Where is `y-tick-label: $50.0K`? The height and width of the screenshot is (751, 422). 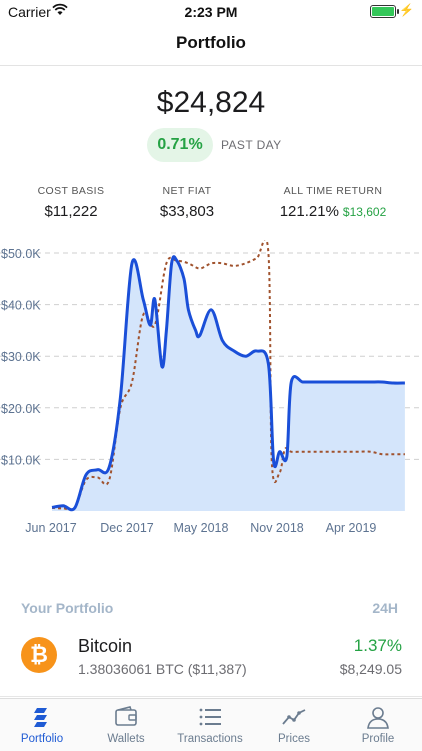
y-tick-label: $50.0K is located at coordinates (21, 254).